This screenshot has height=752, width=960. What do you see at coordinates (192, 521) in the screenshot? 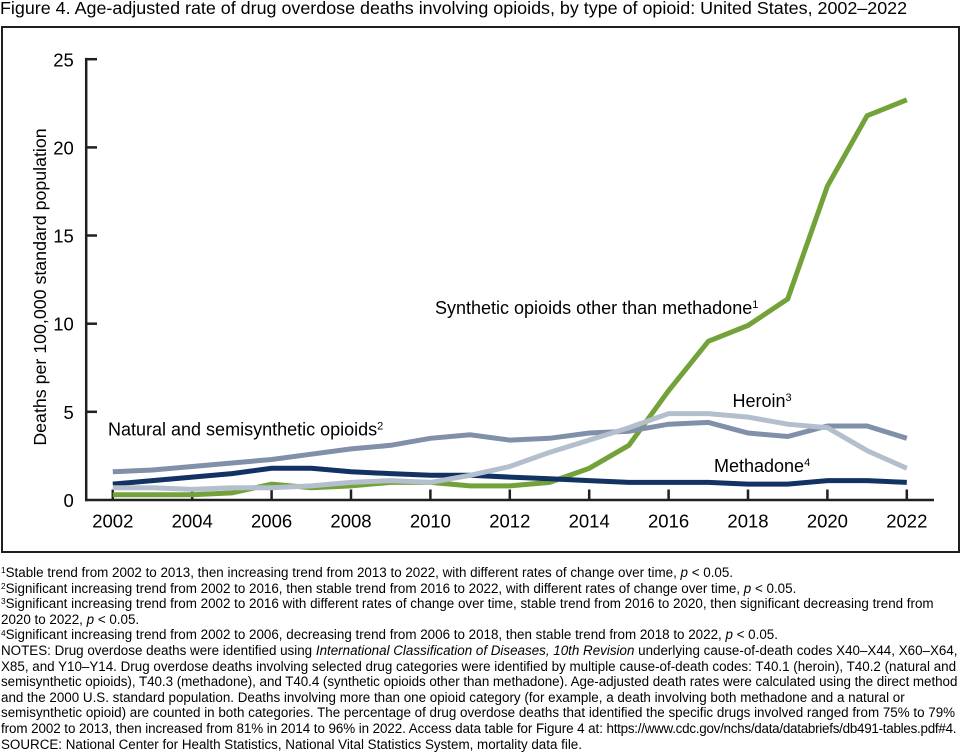
I see `svg-text: 2004` at bounding box center [192, 521].